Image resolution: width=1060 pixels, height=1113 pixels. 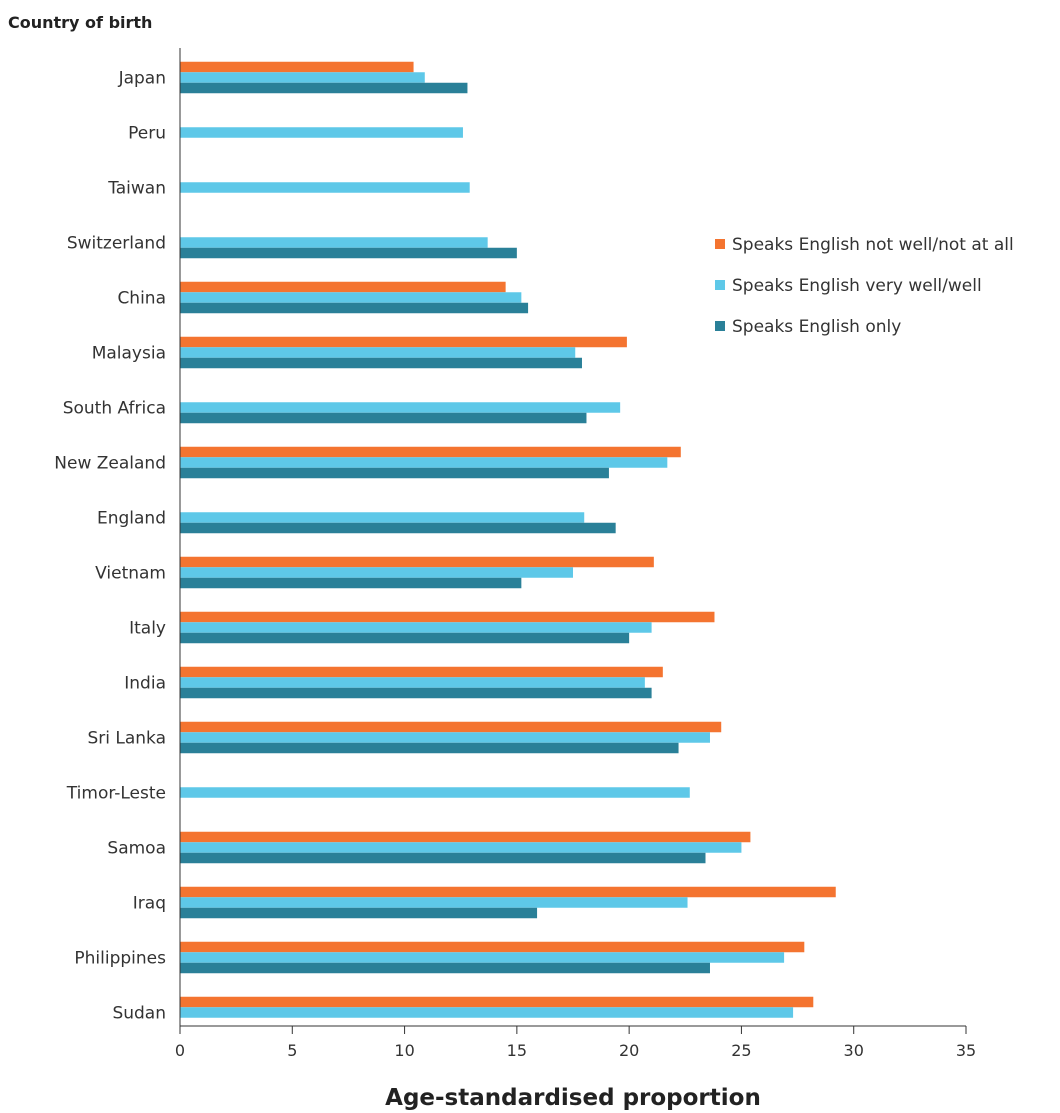 What do you see at coordinates (854, 1050) in the screenshot?
I see `x-tick-label: 30` at bounding box center [854, 1050].